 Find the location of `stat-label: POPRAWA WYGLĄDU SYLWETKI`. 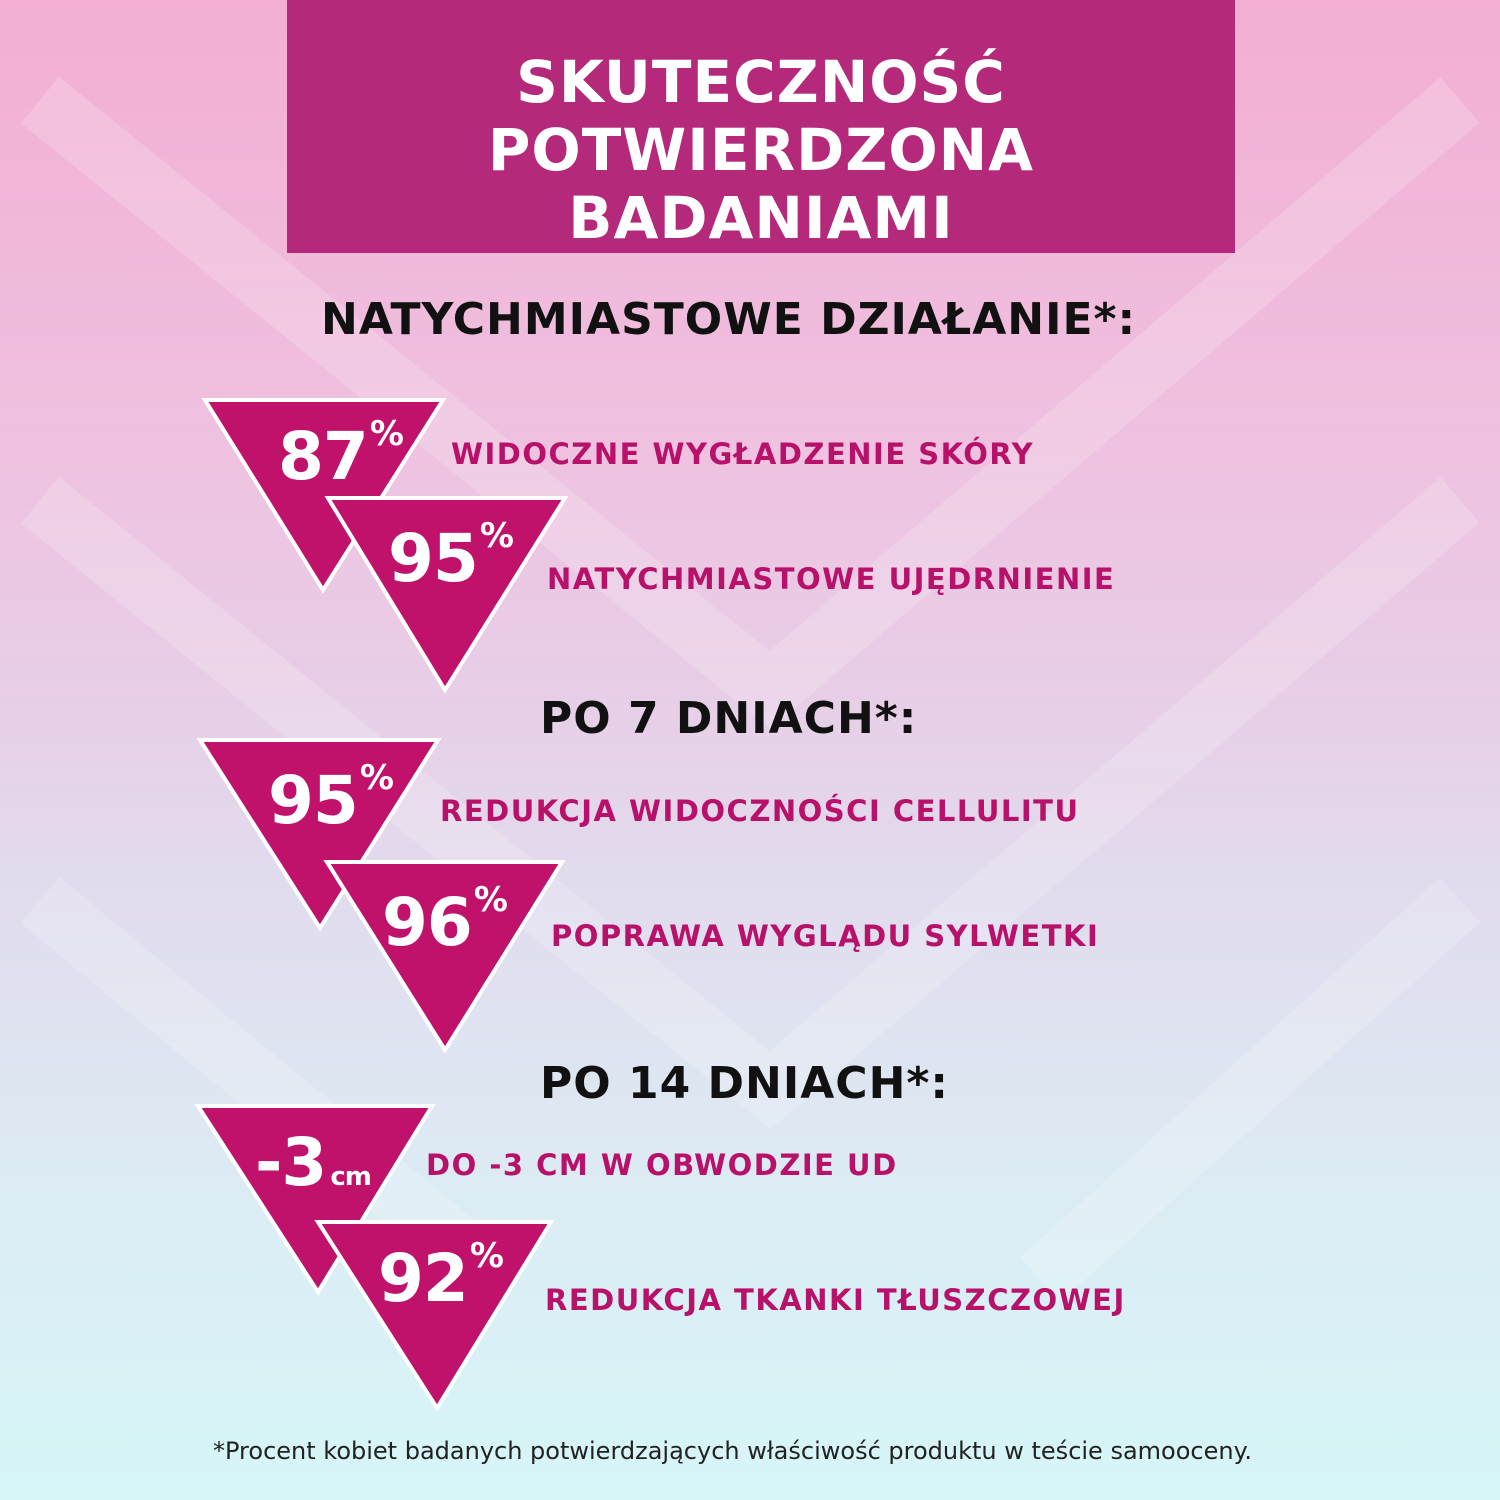

stat-label: POPRAWA WYGLĄDU SYLWETKI is located at coordinates (825, 936).